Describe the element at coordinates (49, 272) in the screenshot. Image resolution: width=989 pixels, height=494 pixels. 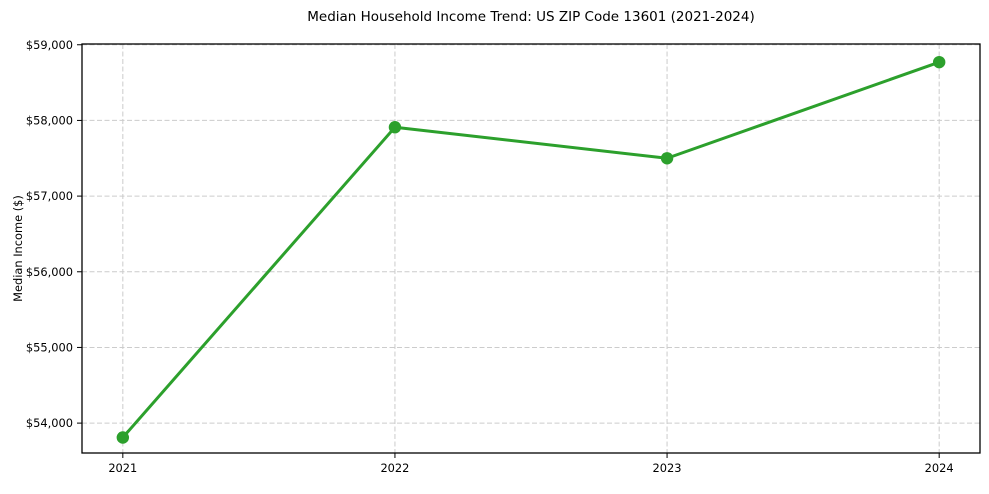
I see `y-tick-label: $56,000` at that location.